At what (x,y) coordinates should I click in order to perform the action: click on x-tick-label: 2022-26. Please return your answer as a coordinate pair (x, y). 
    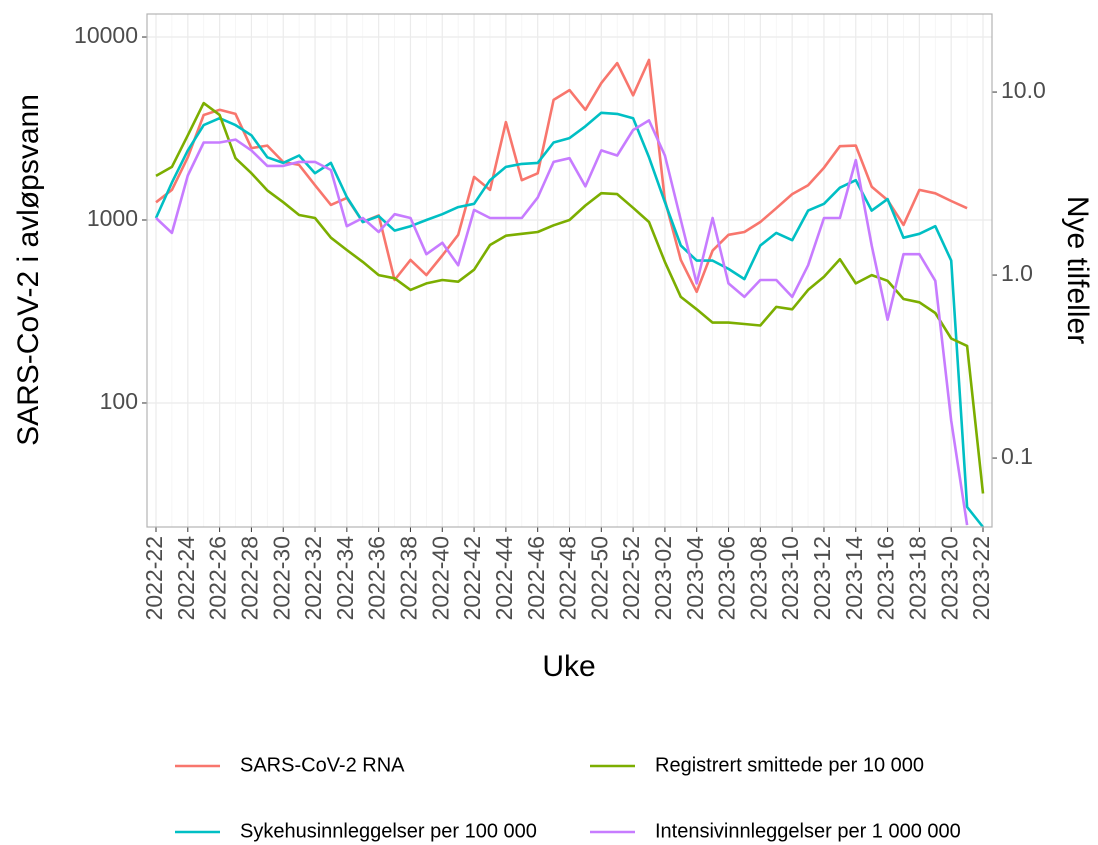
    Looking at the image, I should click on (218, 578).